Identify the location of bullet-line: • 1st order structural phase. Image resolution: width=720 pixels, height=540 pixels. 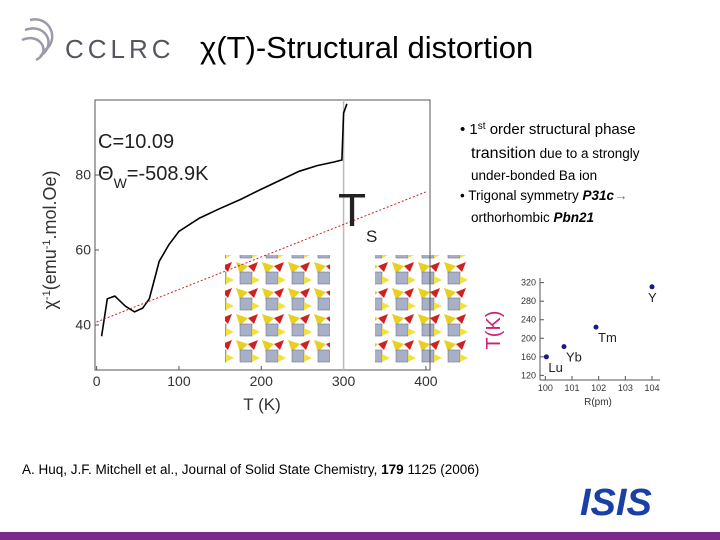
(548, 130).